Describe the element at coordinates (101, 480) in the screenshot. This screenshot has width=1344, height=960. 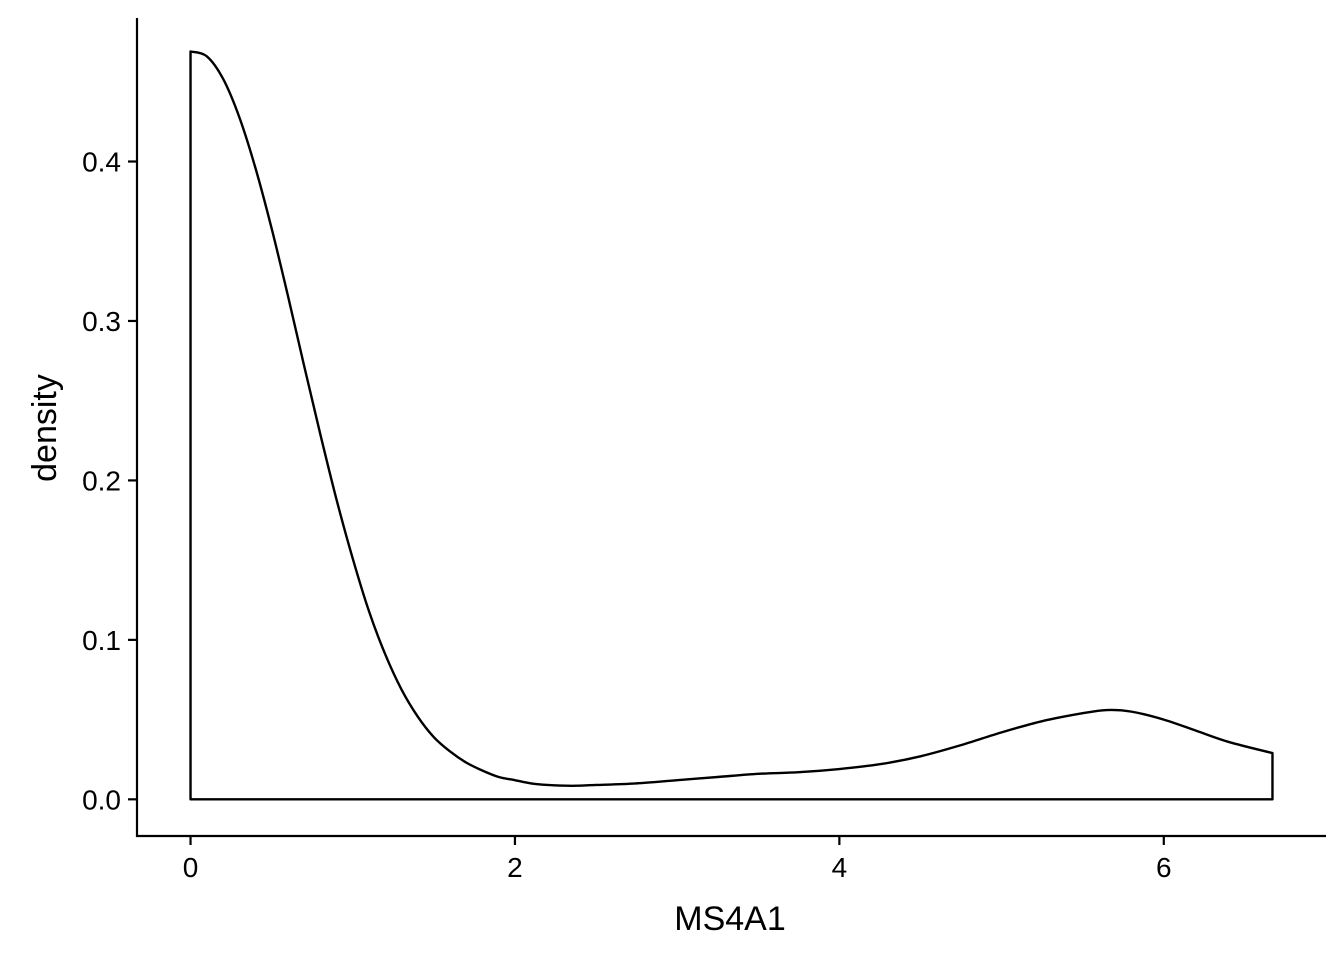
I see `y-tick-label: 0.2` at that location.